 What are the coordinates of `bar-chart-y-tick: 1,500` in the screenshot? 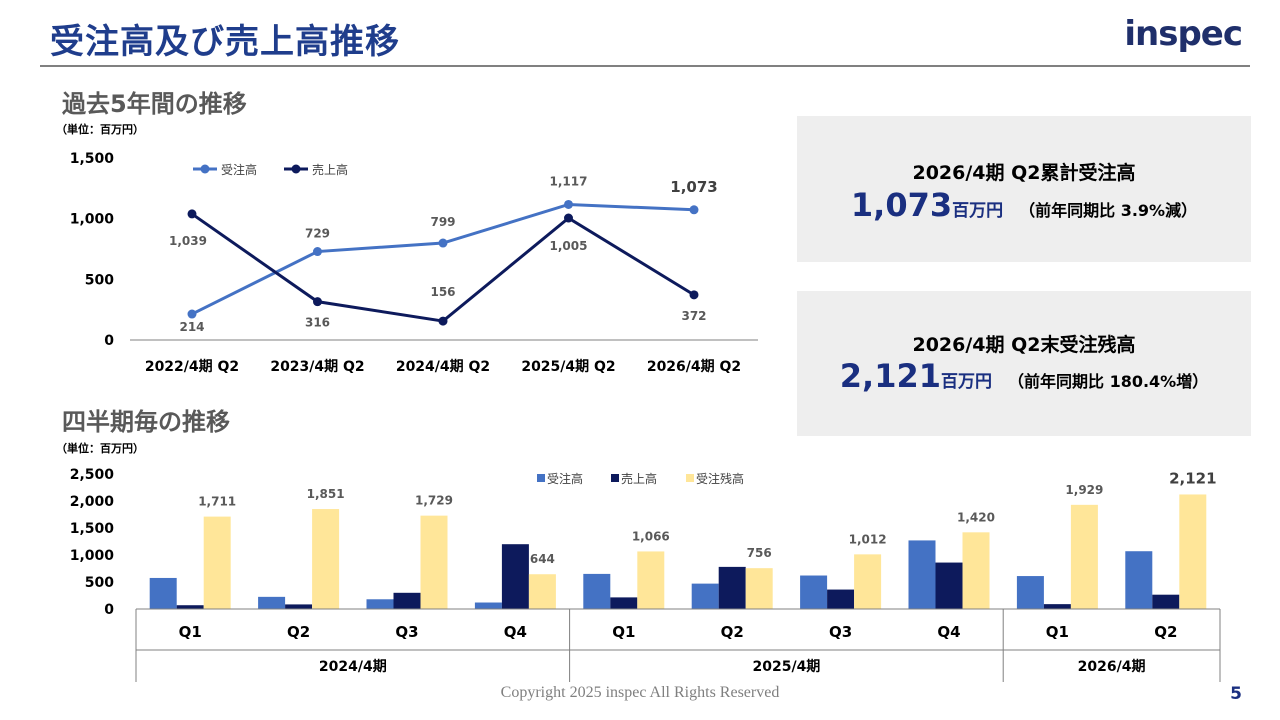 It's located at (92, 529).